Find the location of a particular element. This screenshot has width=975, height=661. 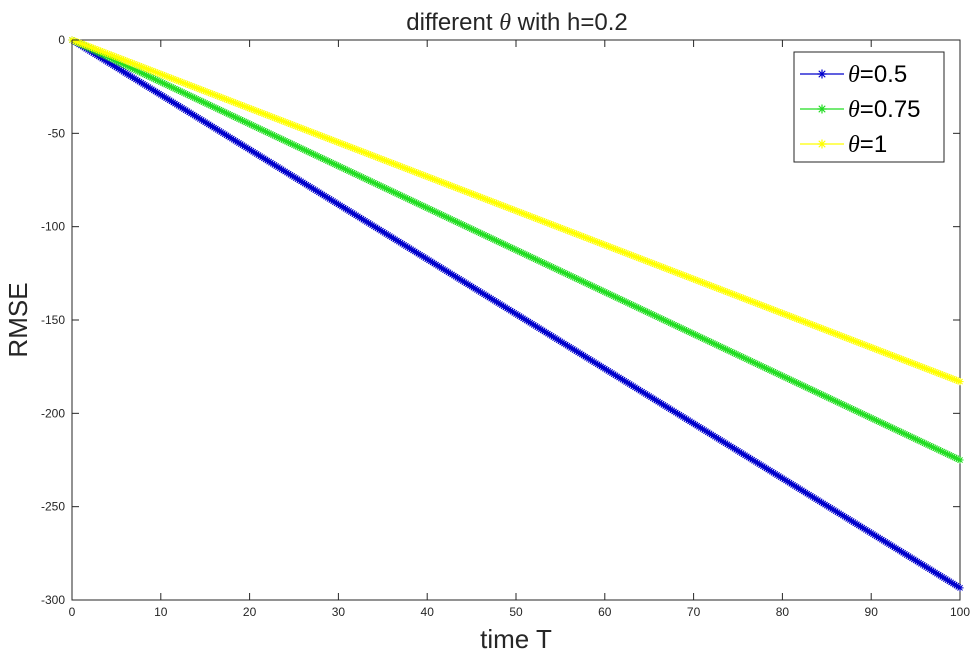

y-axis-label: RMSE is located at coordinates (18, 319).